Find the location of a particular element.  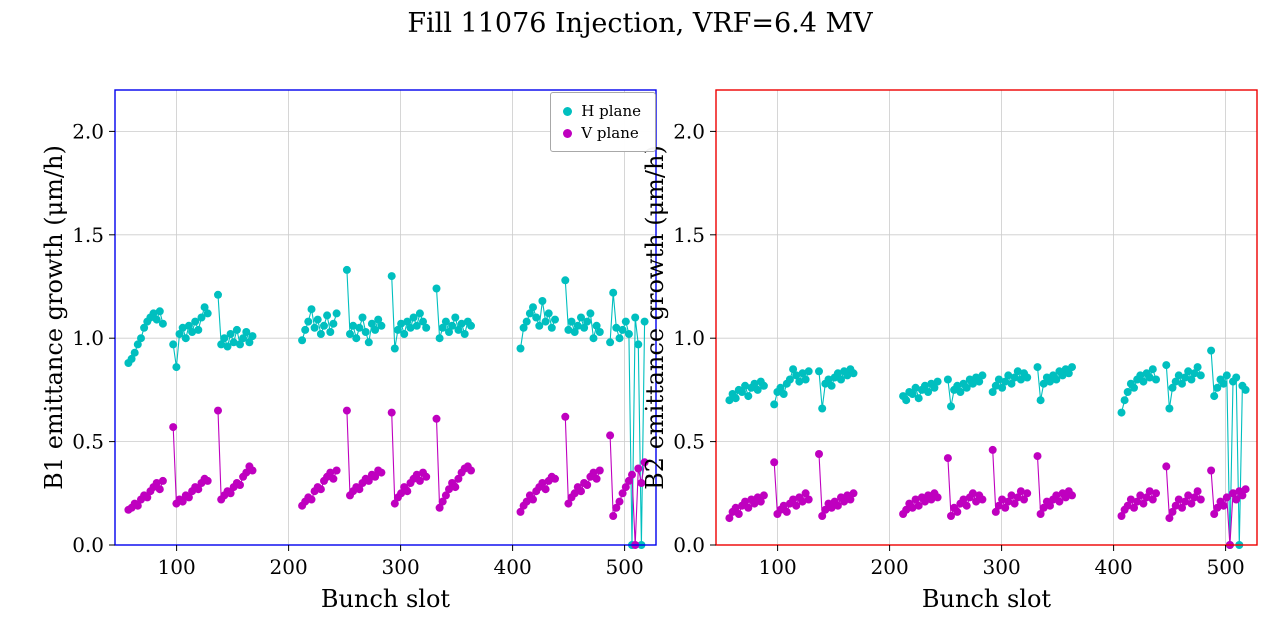

h-plane-marker-icon is located at coordinates (568, 111).